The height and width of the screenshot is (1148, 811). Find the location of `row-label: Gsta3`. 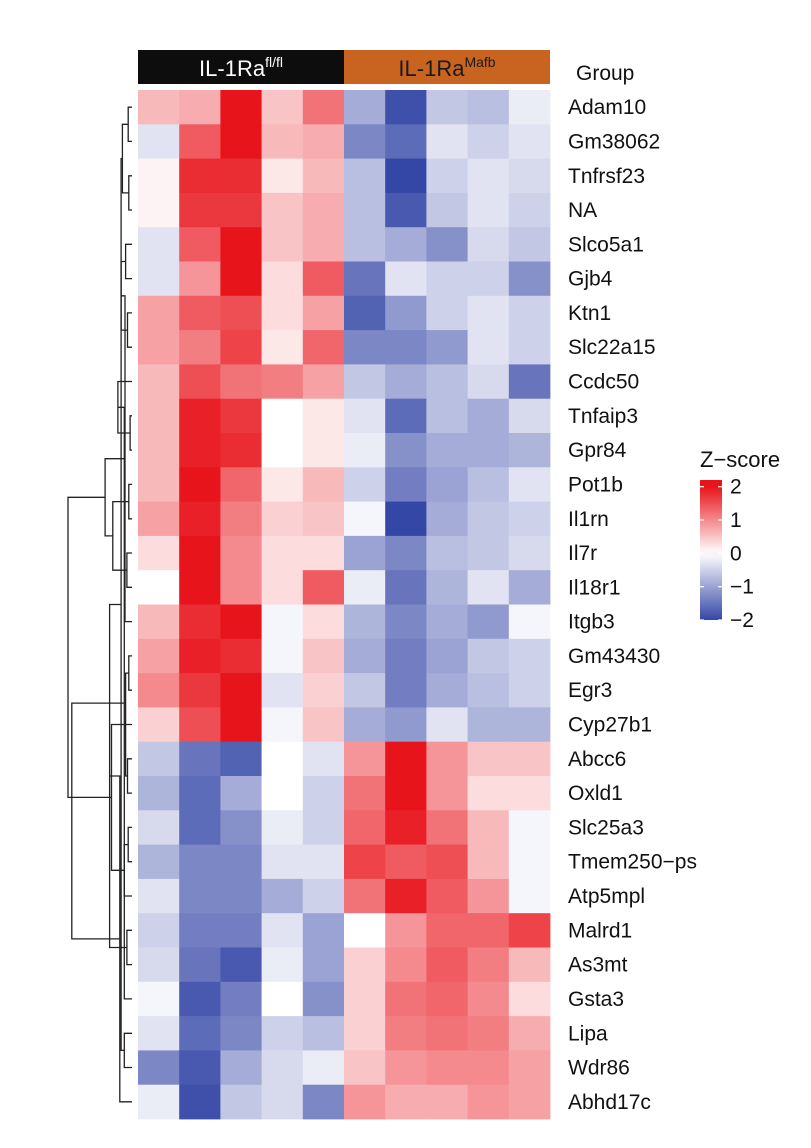

row-label: Gsta3 is located at coordinates (596, 999).